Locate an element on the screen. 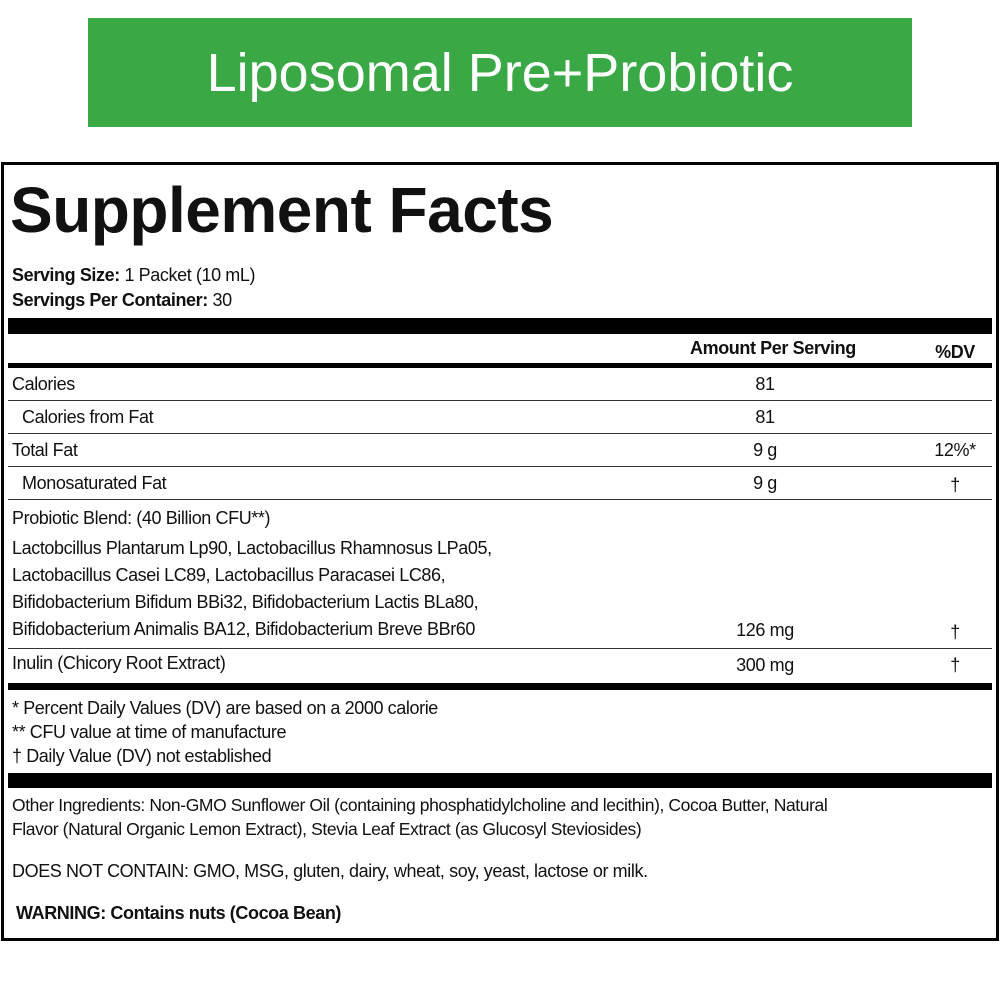 The image size is (1000, 1000). serving-size: Serving Size: 1 Packet (10 mL) is located at coordinates (134, 275).